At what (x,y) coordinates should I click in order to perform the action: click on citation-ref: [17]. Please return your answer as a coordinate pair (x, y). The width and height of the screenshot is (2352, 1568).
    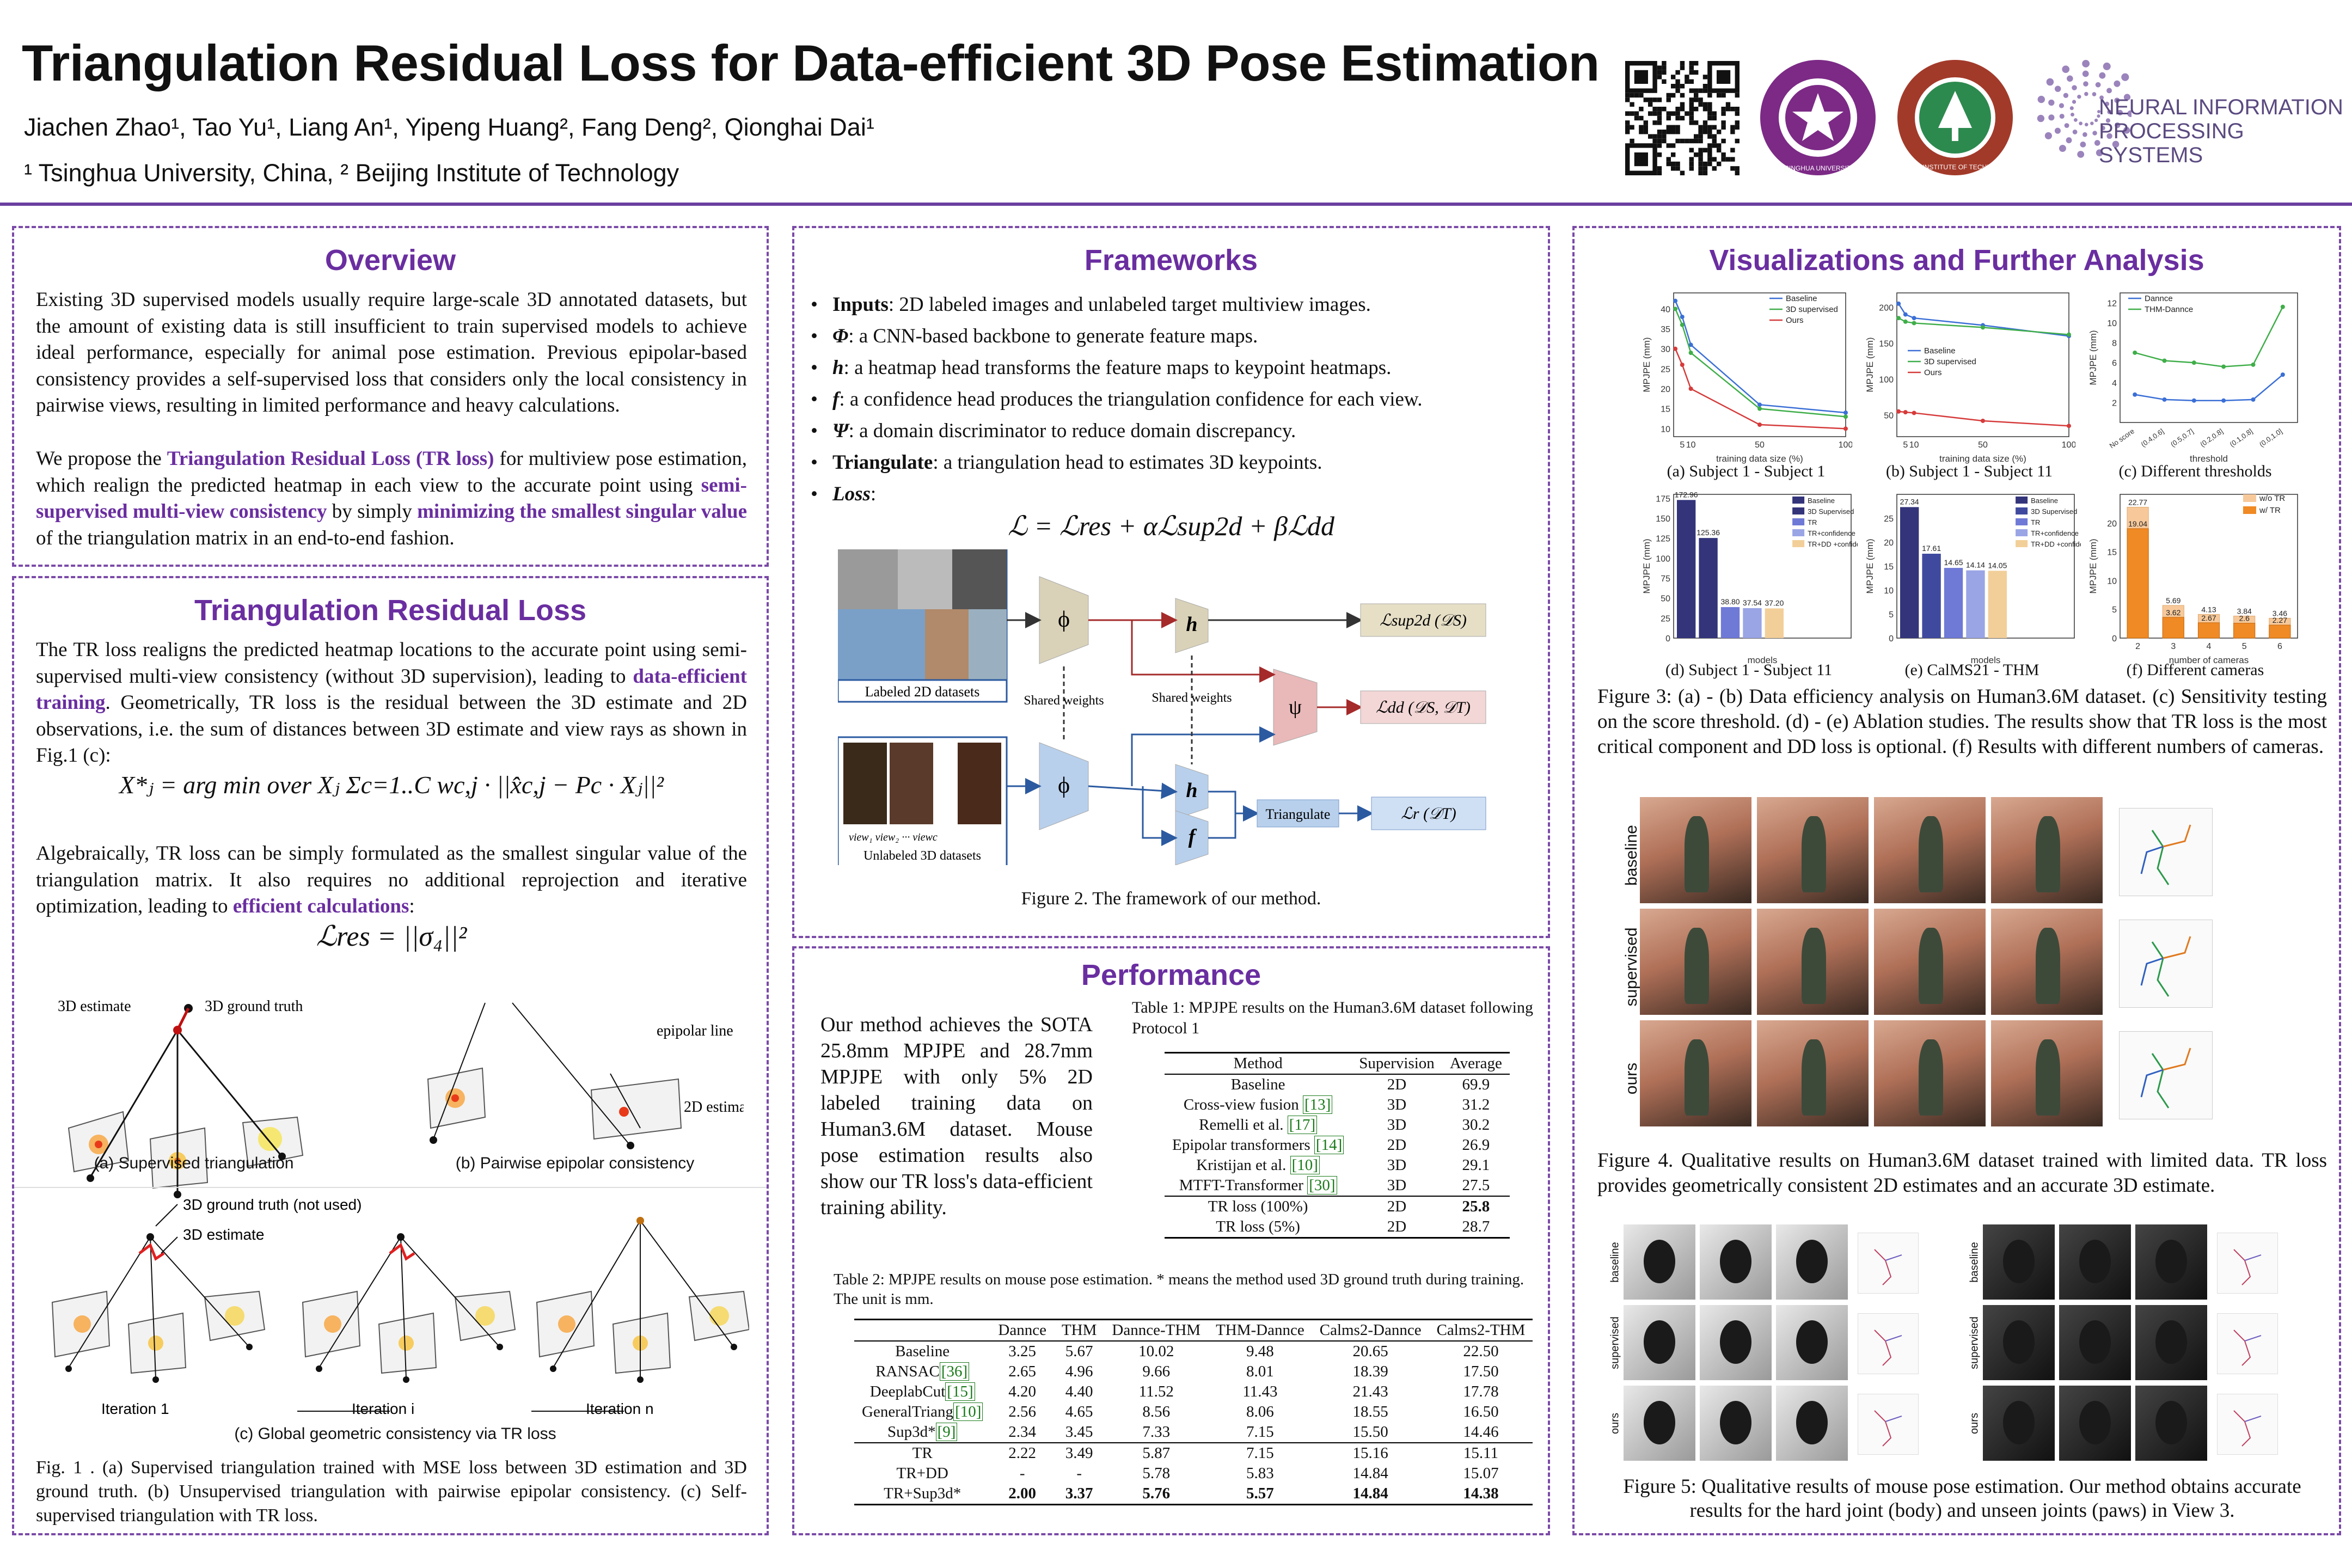
    Looking at the image, I should click on (1302, 1125).